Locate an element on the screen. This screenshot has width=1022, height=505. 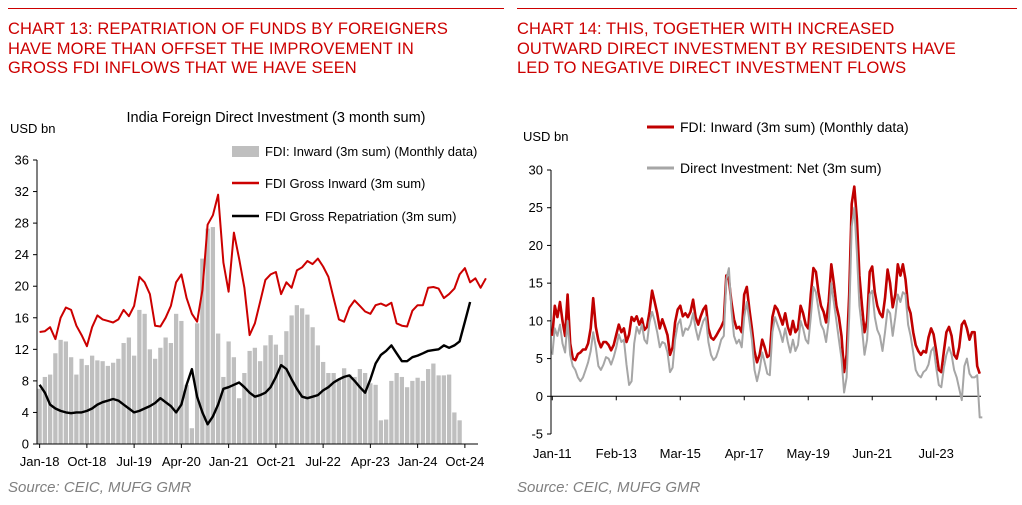
chart-14-y-tick-label: 5 is located at coordinates (539, 358).